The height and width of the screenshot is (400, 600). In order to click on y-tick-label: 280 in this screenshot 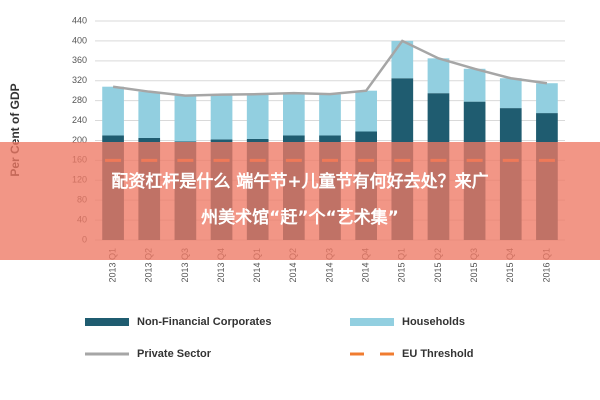, I will do `click(79, 100)`.